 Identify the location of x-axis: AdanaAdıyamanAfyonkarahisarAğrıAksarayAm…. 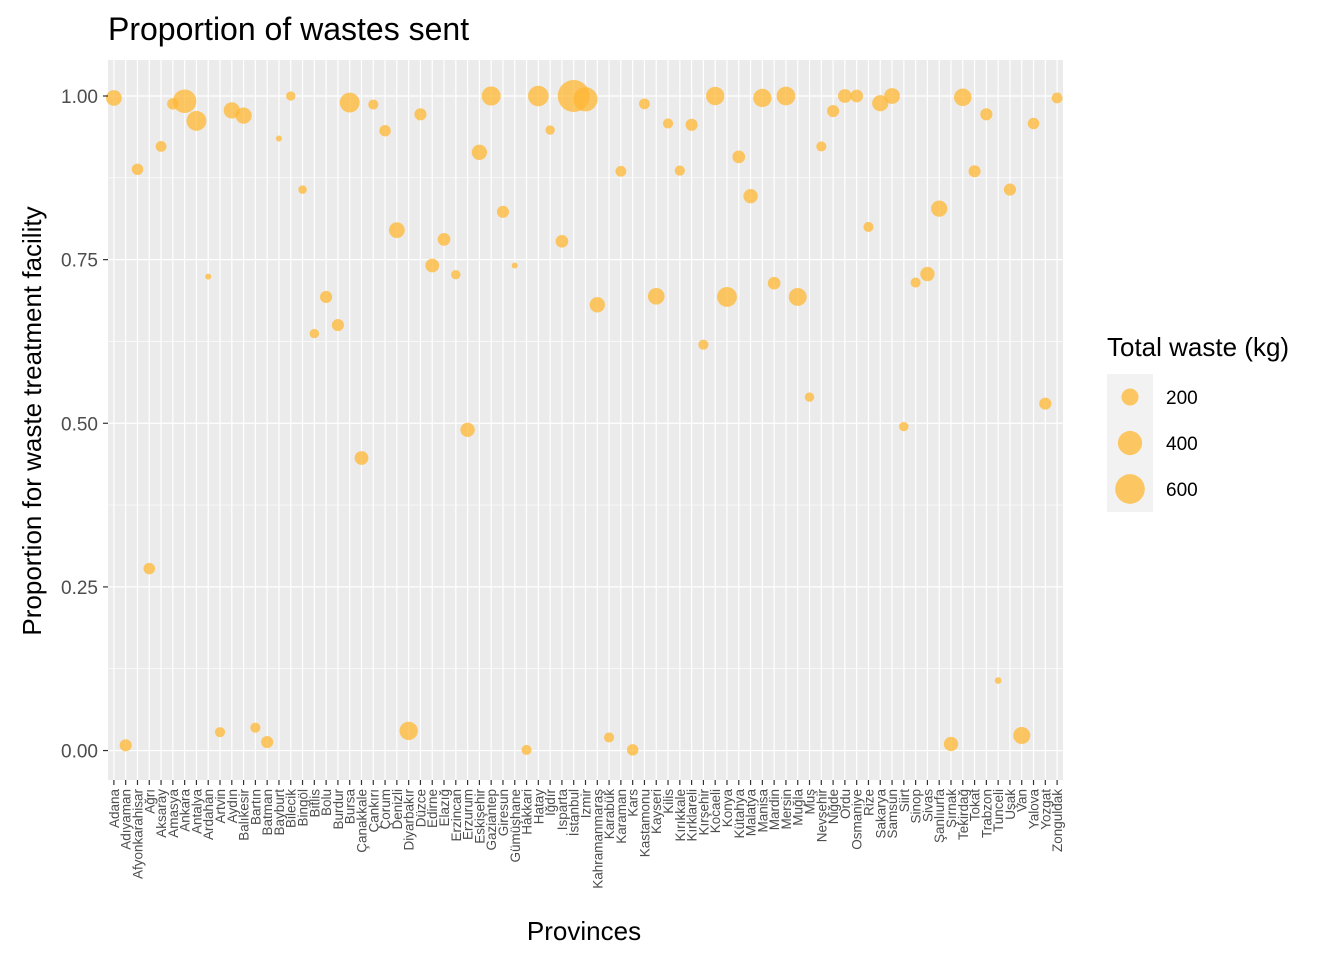
(586, 834).